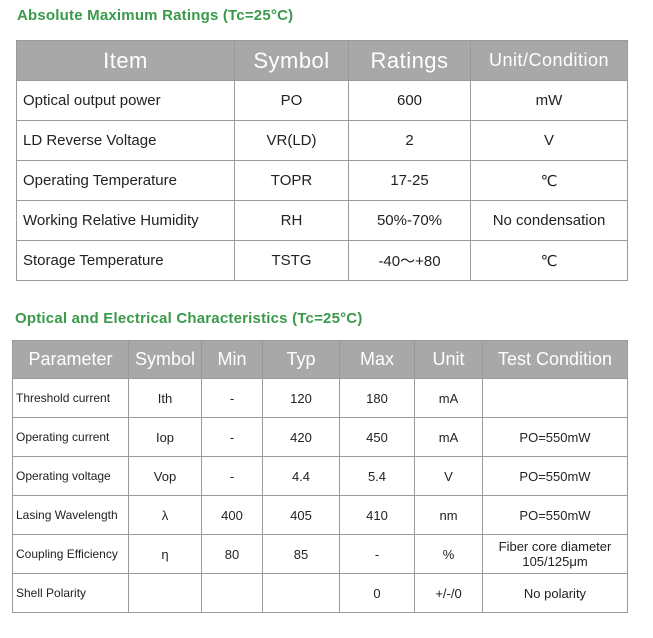  Describe the element at coordinates (409, 140) in the screenshot. I see `rating-cell: 2` at that location.